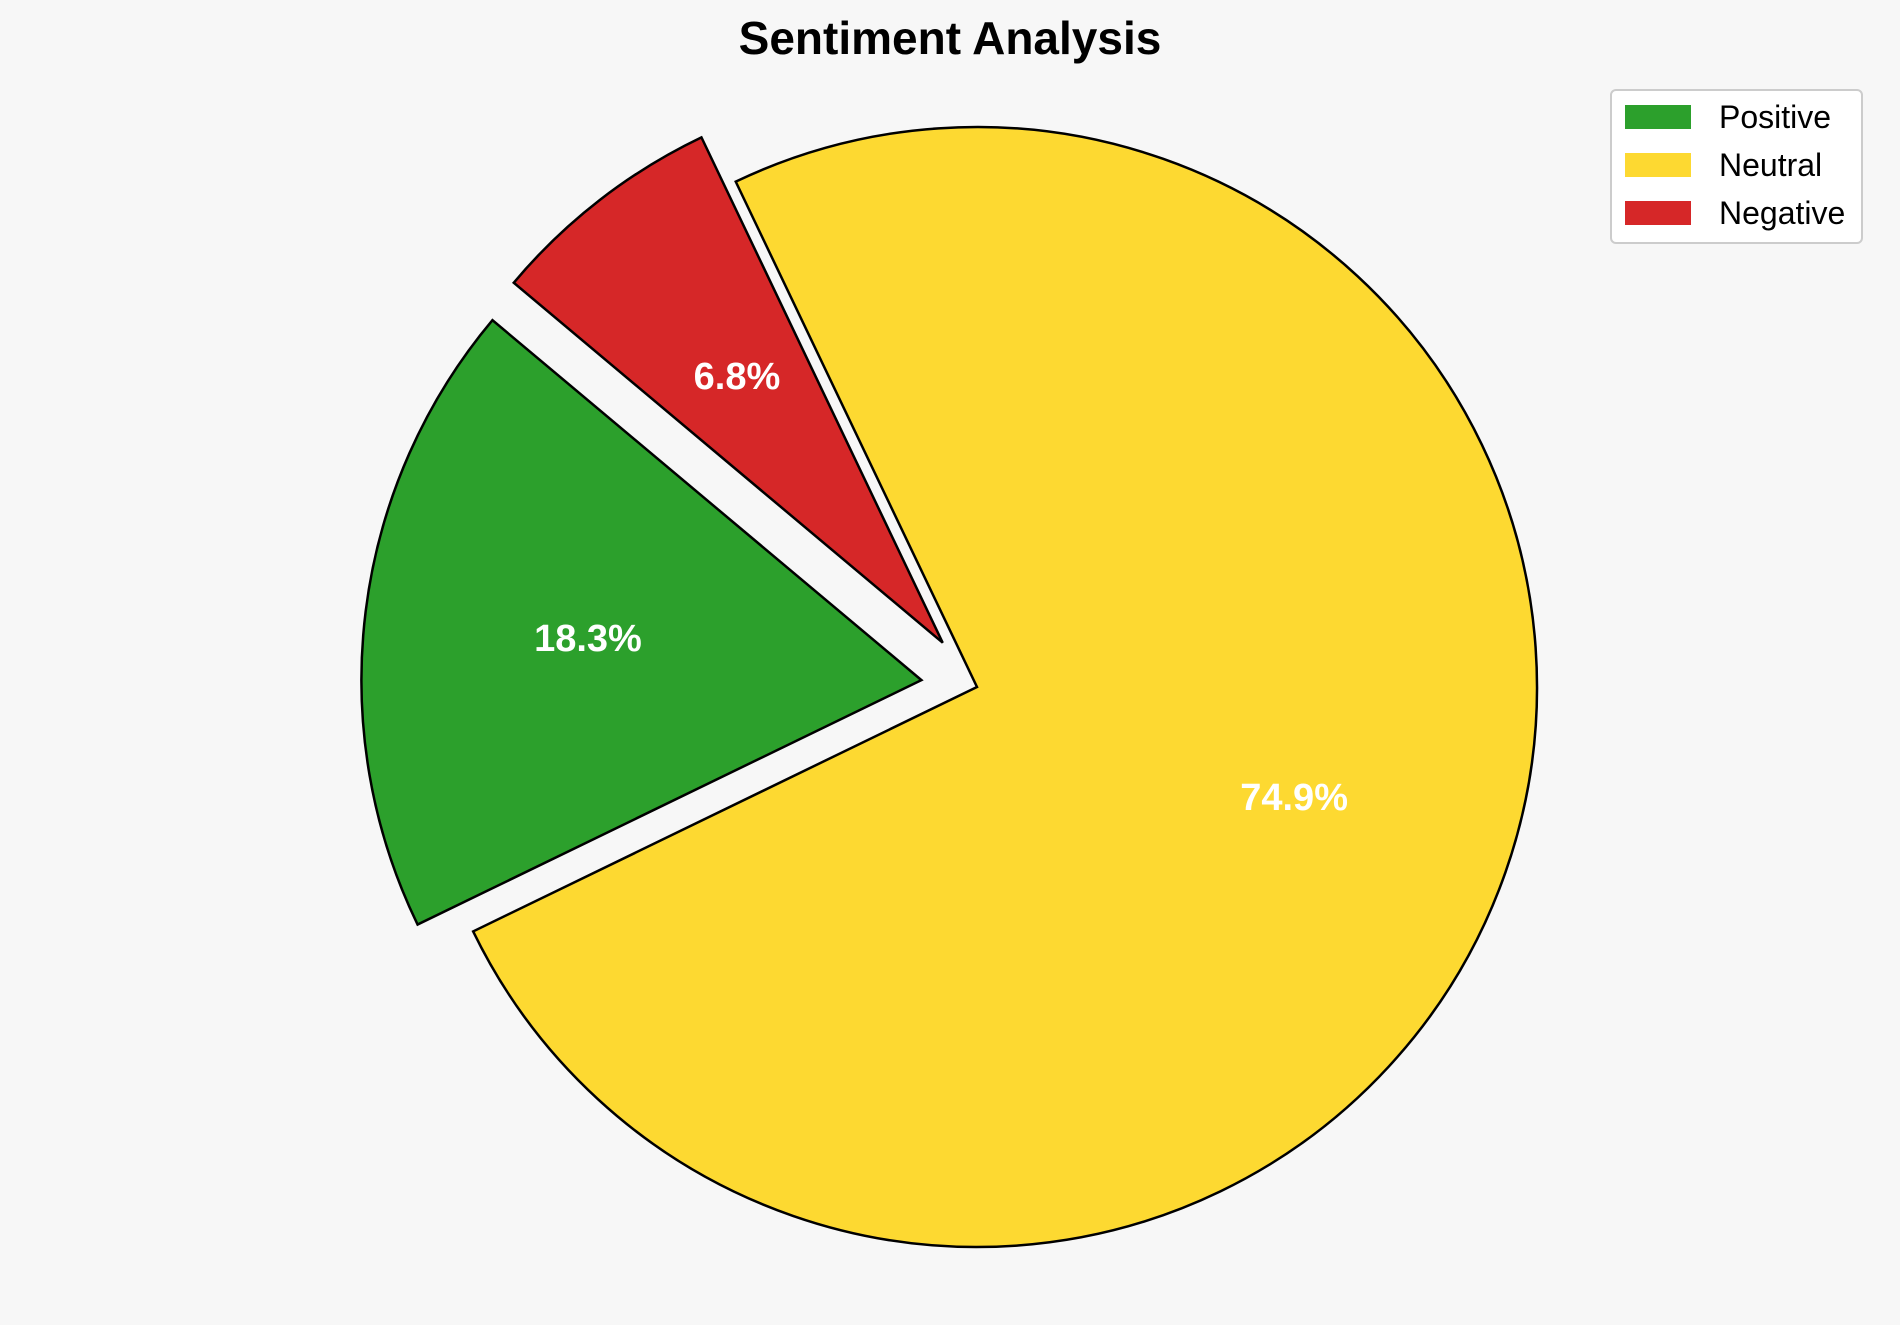  I want to click on pie-slice-negative, so click(727, 389).